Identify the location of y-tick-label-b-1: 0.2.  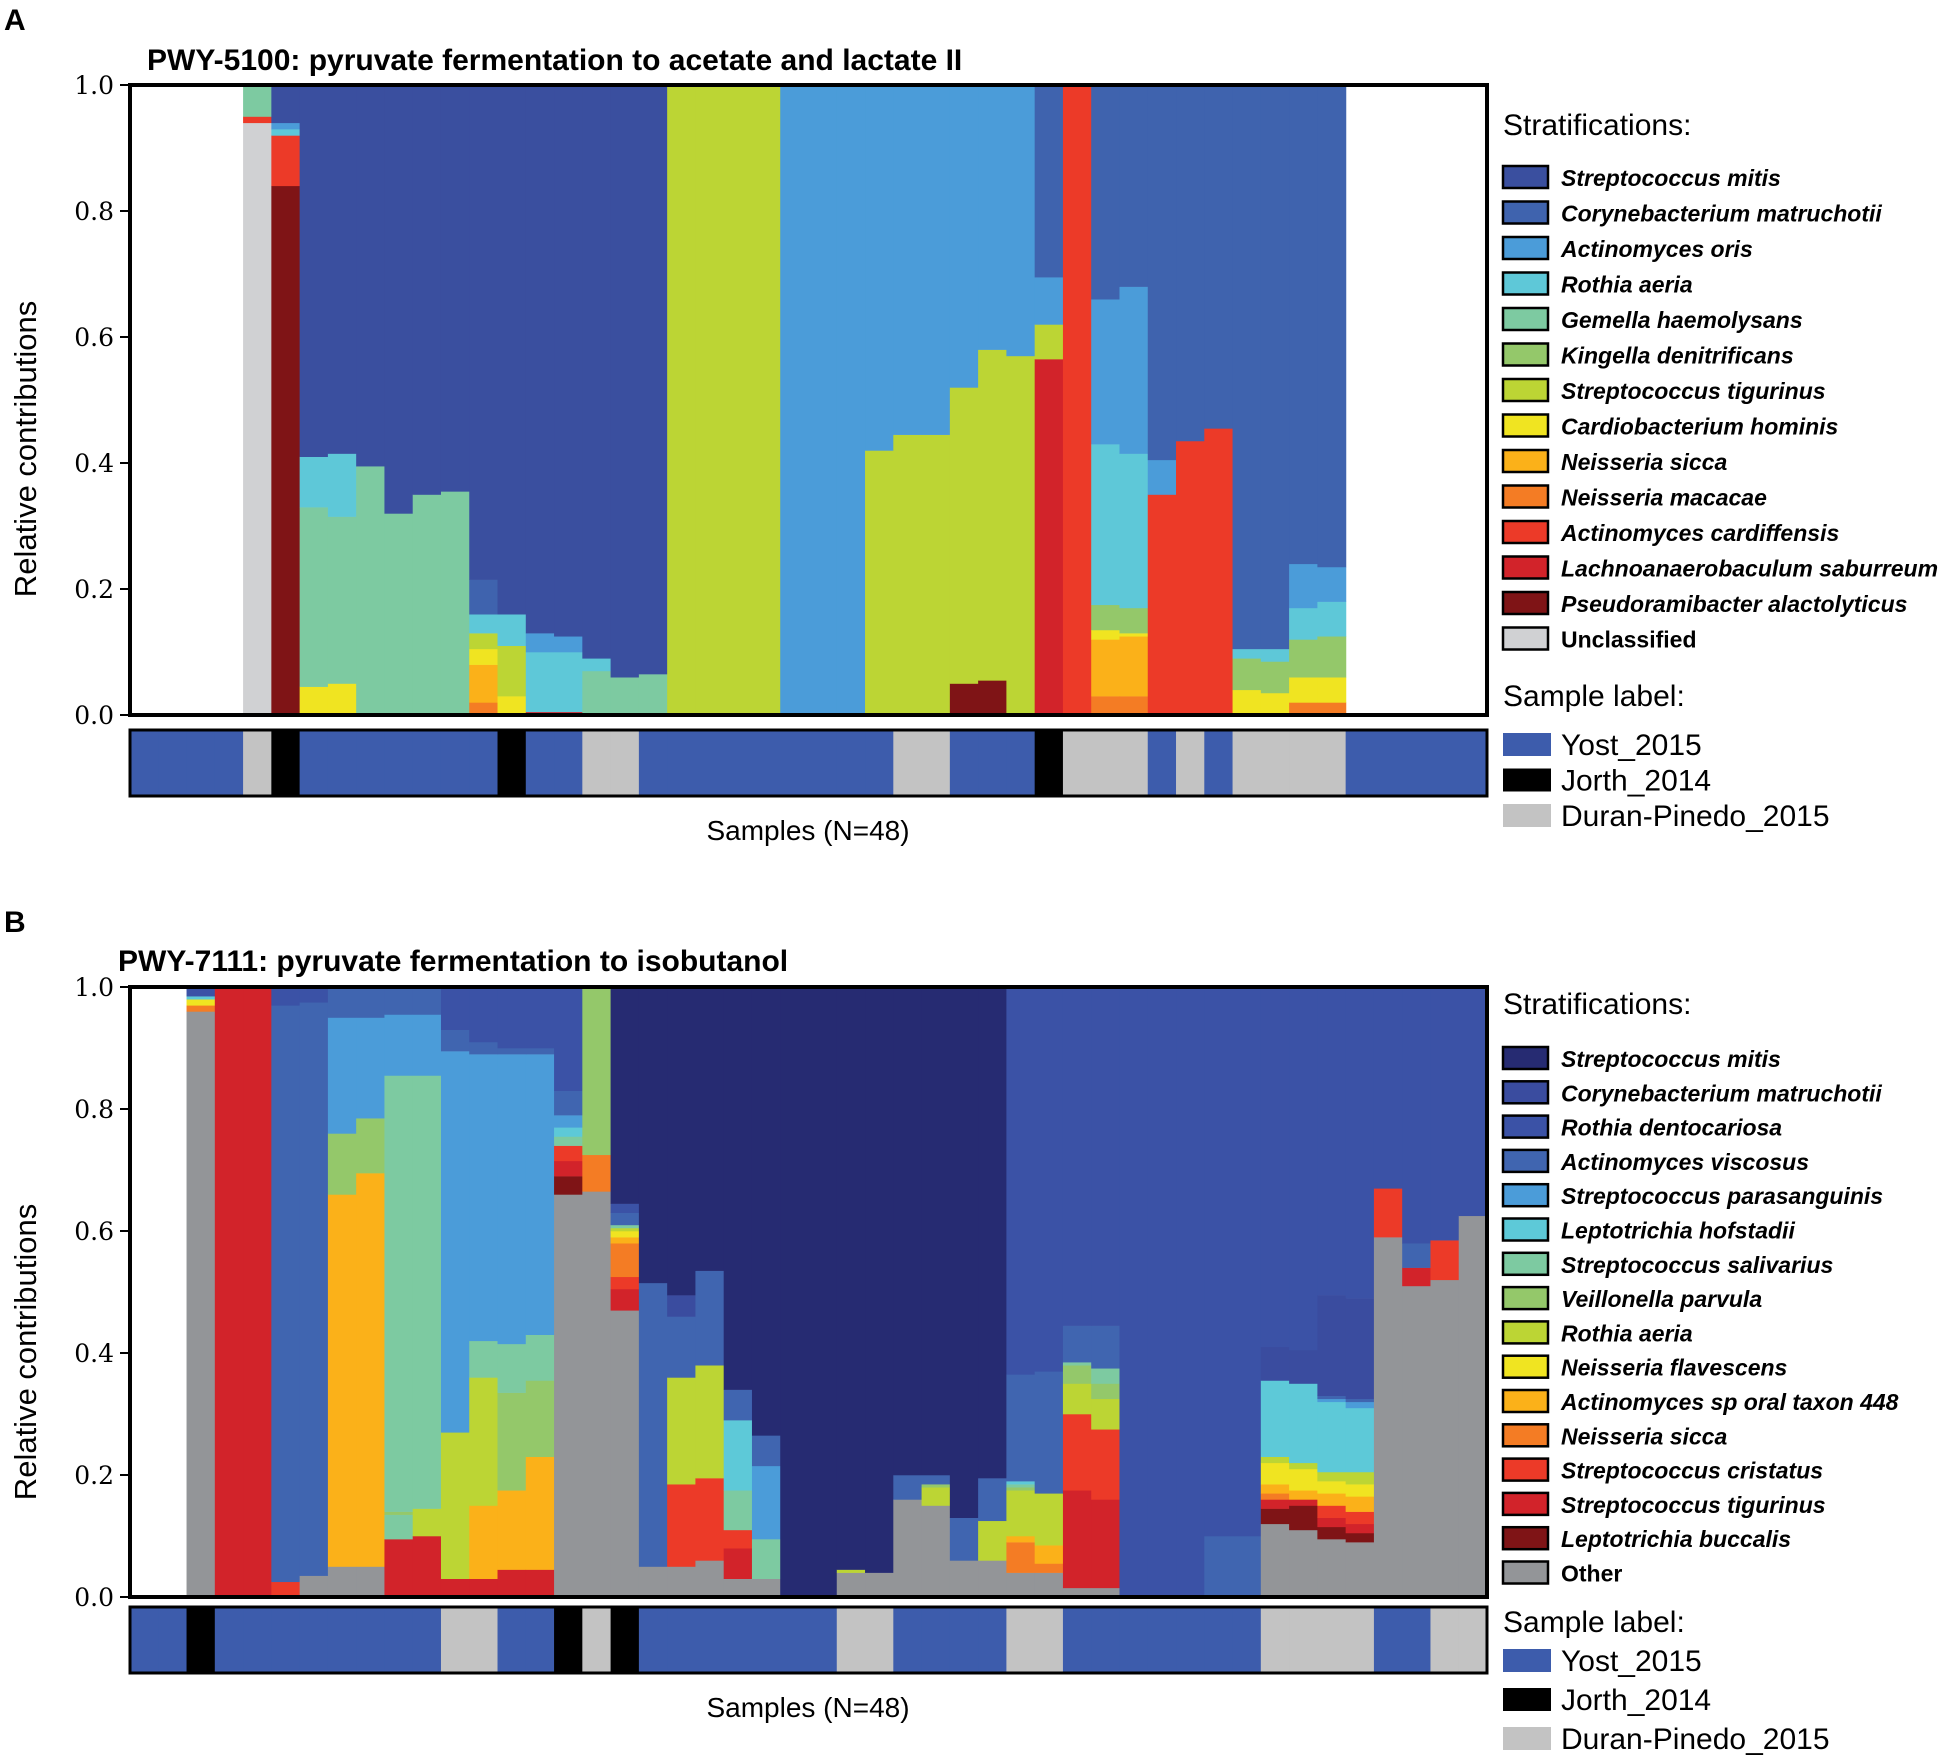
(94, 1475).